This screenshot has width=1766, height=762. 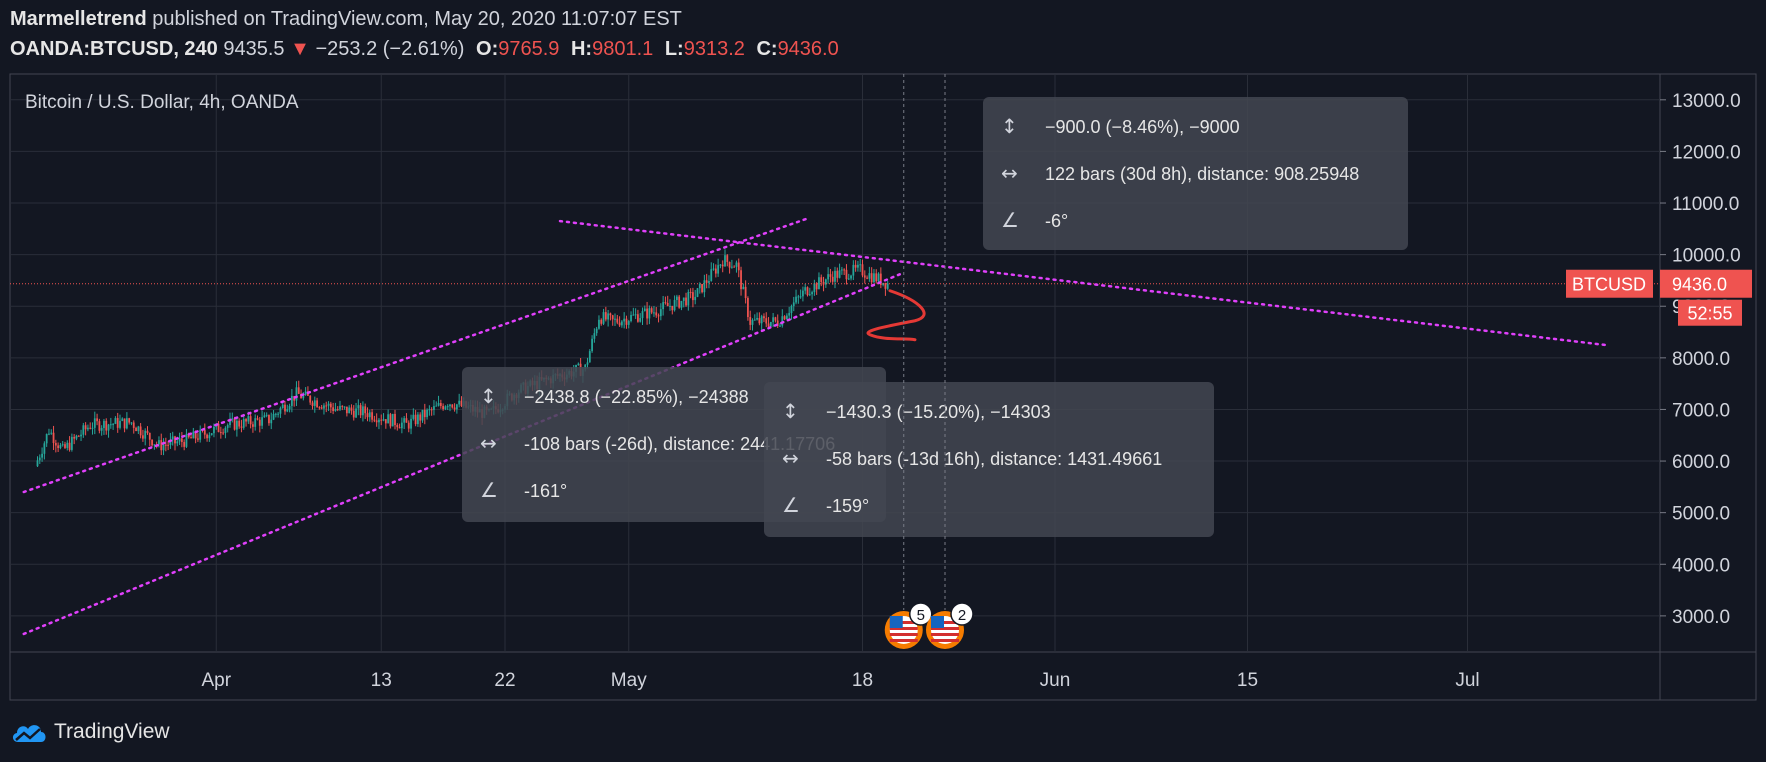 I want to click on flag-stripe, so click(x=903, y=622).